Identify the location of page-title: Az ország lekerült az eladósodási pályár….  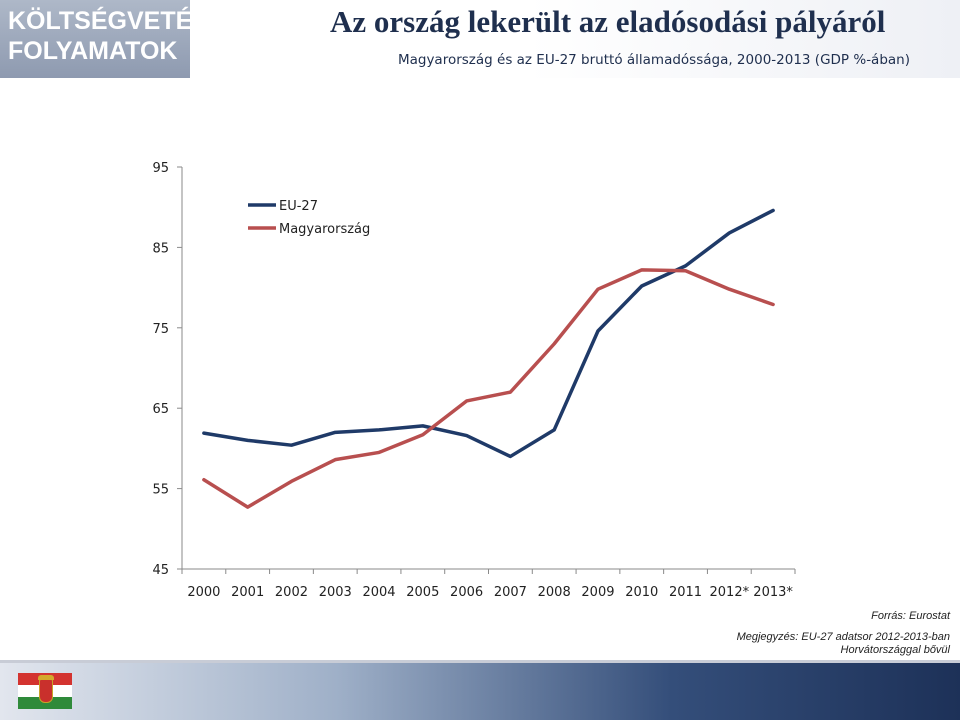
(608, 21).